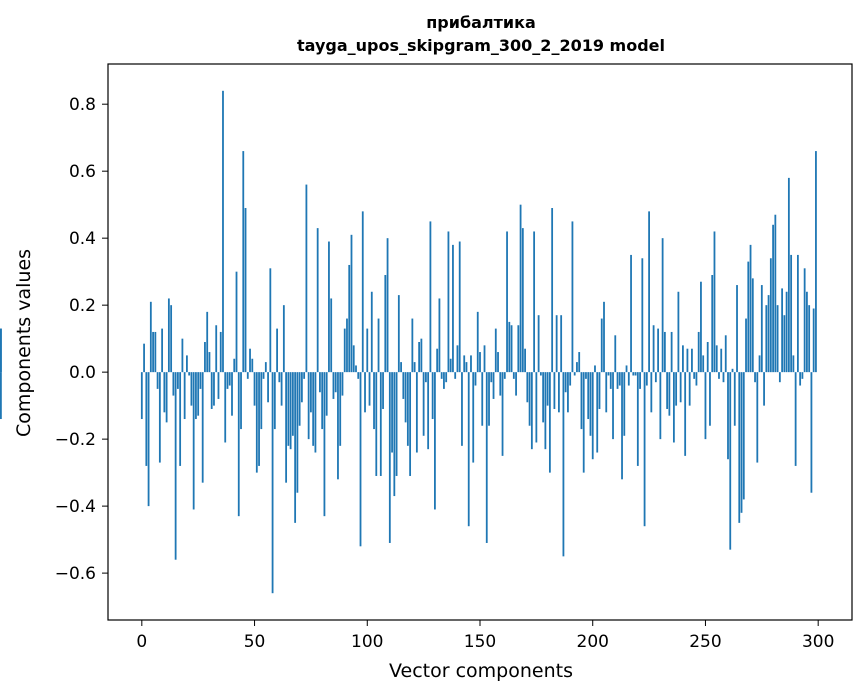 The width and height of the screenshot is (867, 696). Describe the element at coordinates (82, 239) in the screenshot. I see `y-tick-label: 0.4` at that location.